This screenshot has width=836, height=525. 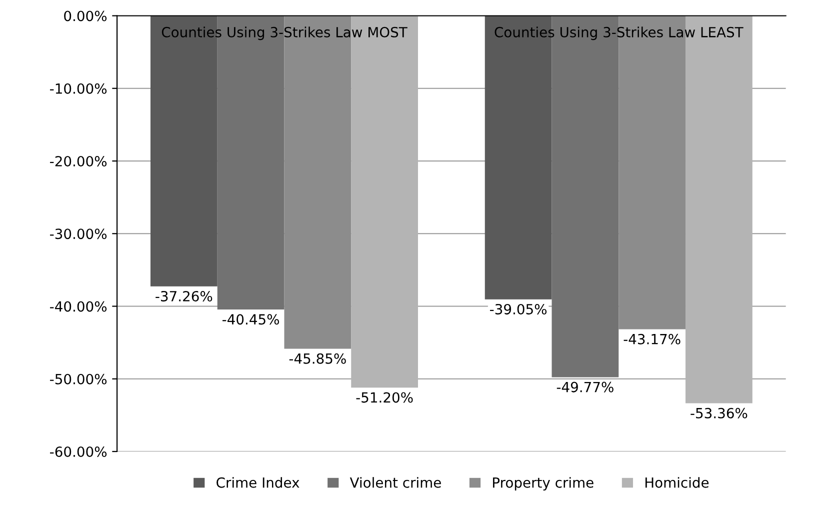 I want to click on legend-label: Crime Index, so click(x=258, y=482).